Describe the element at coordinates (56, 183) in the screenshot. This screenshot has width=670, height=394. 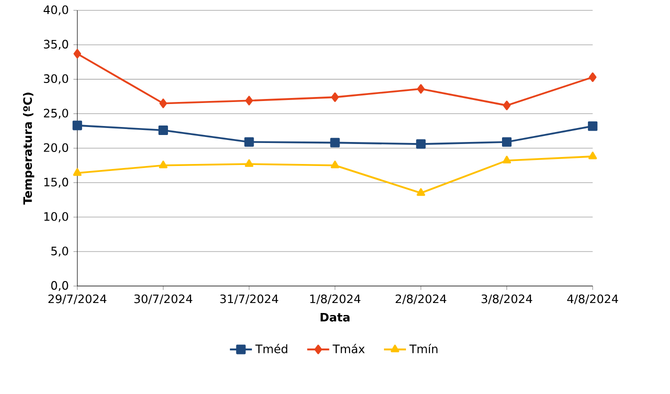
I see `y-tick-label: 15,0` at that location.